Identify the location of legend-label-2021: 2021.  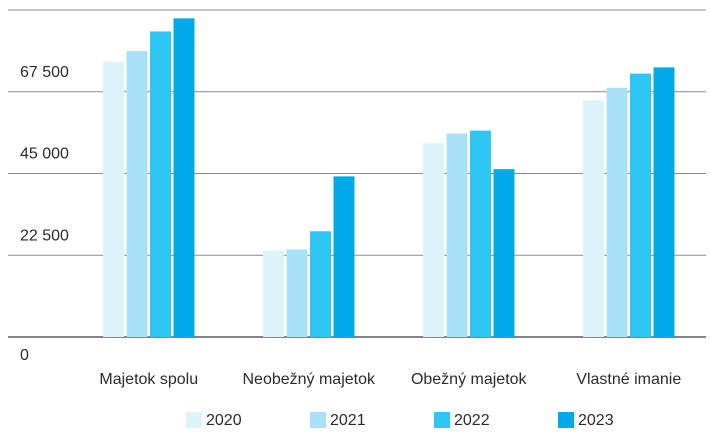
(348, 420).